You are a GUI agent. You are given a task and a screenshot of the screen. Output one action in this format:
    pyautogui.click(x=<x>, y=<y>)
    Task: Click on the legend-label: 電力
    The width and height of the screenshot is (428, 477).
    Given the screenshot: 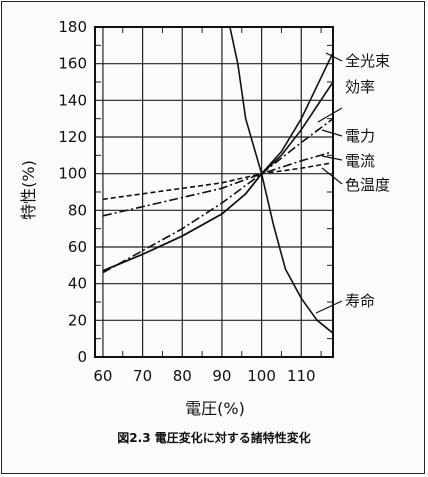 What is the action you would take?
    pyautogui.click(x=360, y=136)
    